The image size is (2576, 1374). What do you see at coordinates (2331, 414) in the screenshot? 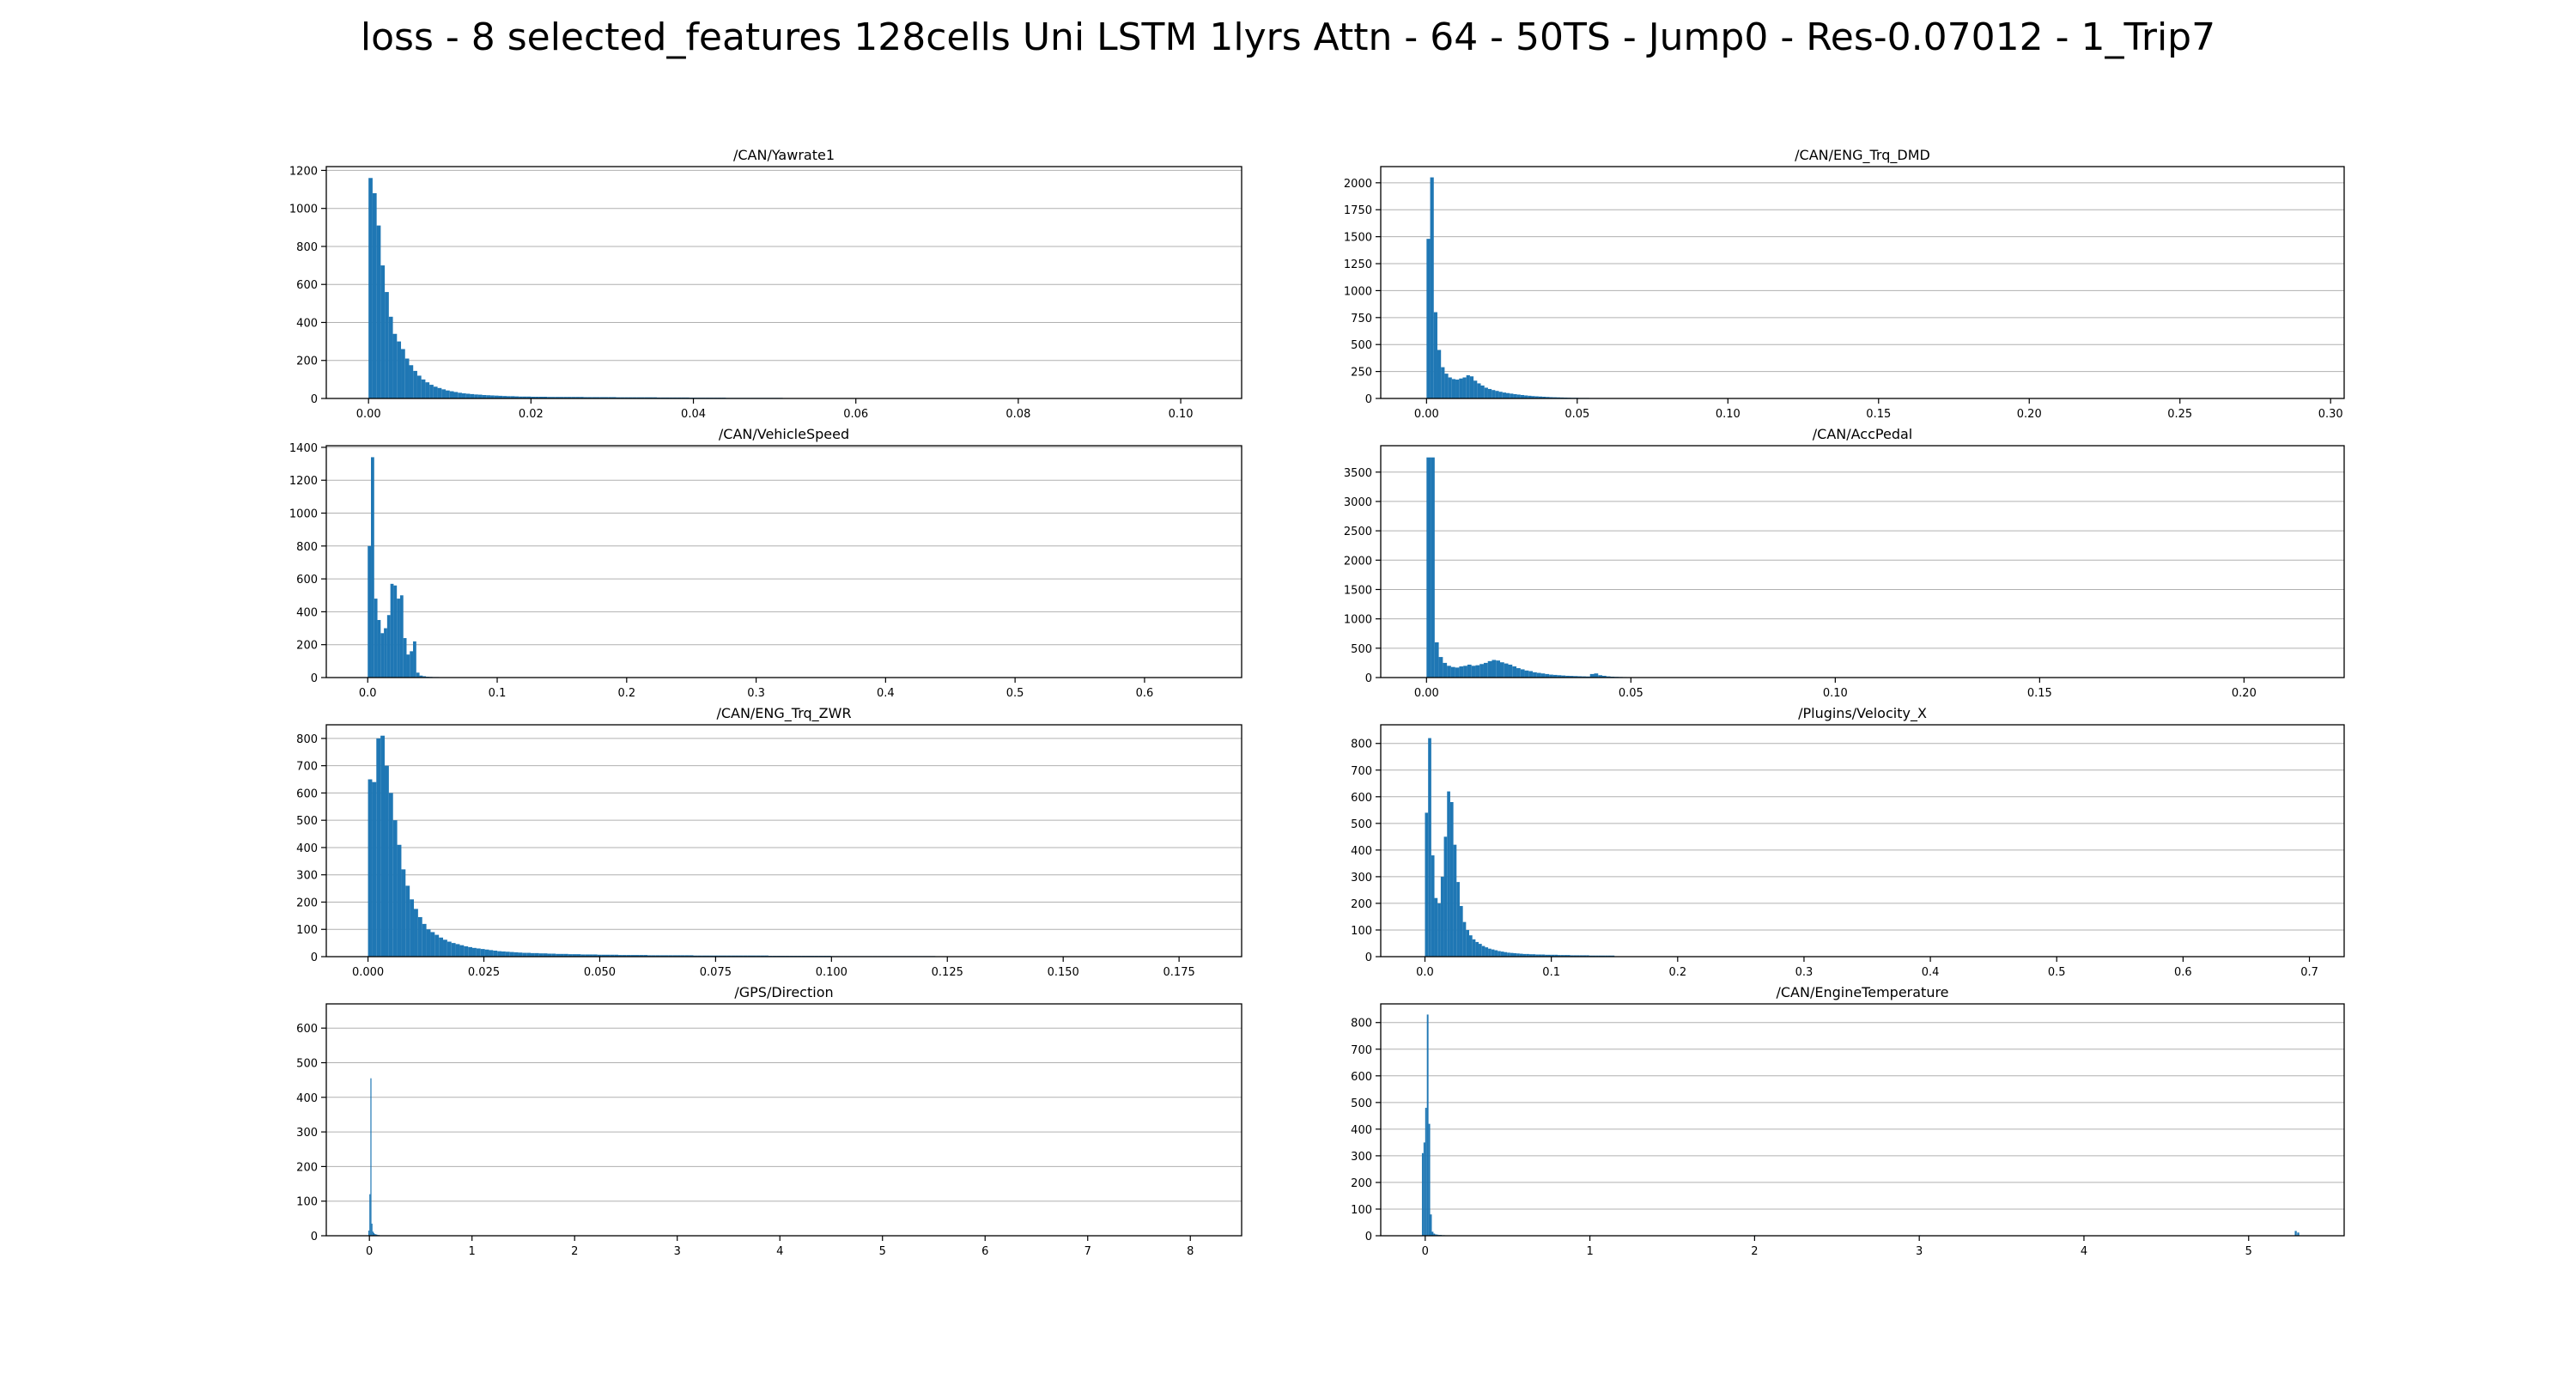
I see `x-tick-label: 0.30` at bounding box center [2331, 414].